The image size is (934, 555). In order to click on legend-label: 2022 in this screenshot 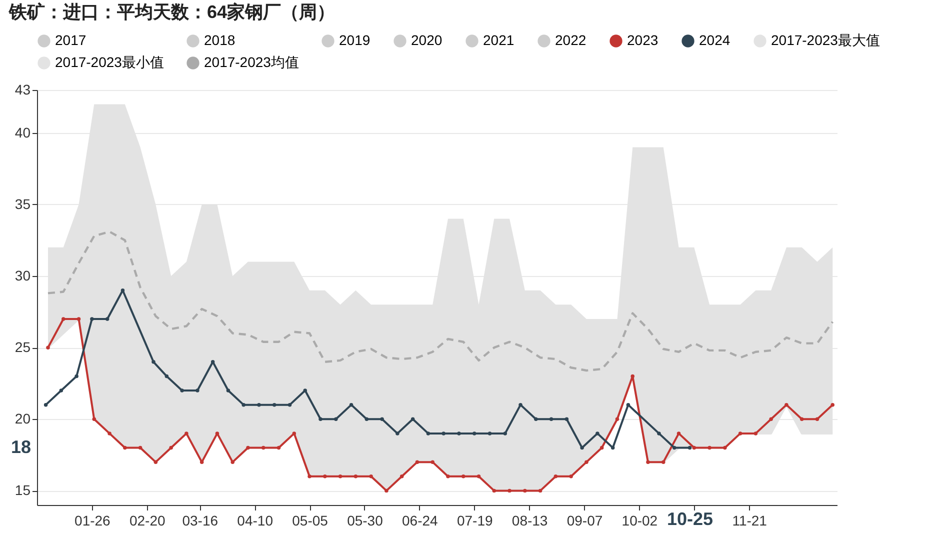, I will do `click(570, 40)`.